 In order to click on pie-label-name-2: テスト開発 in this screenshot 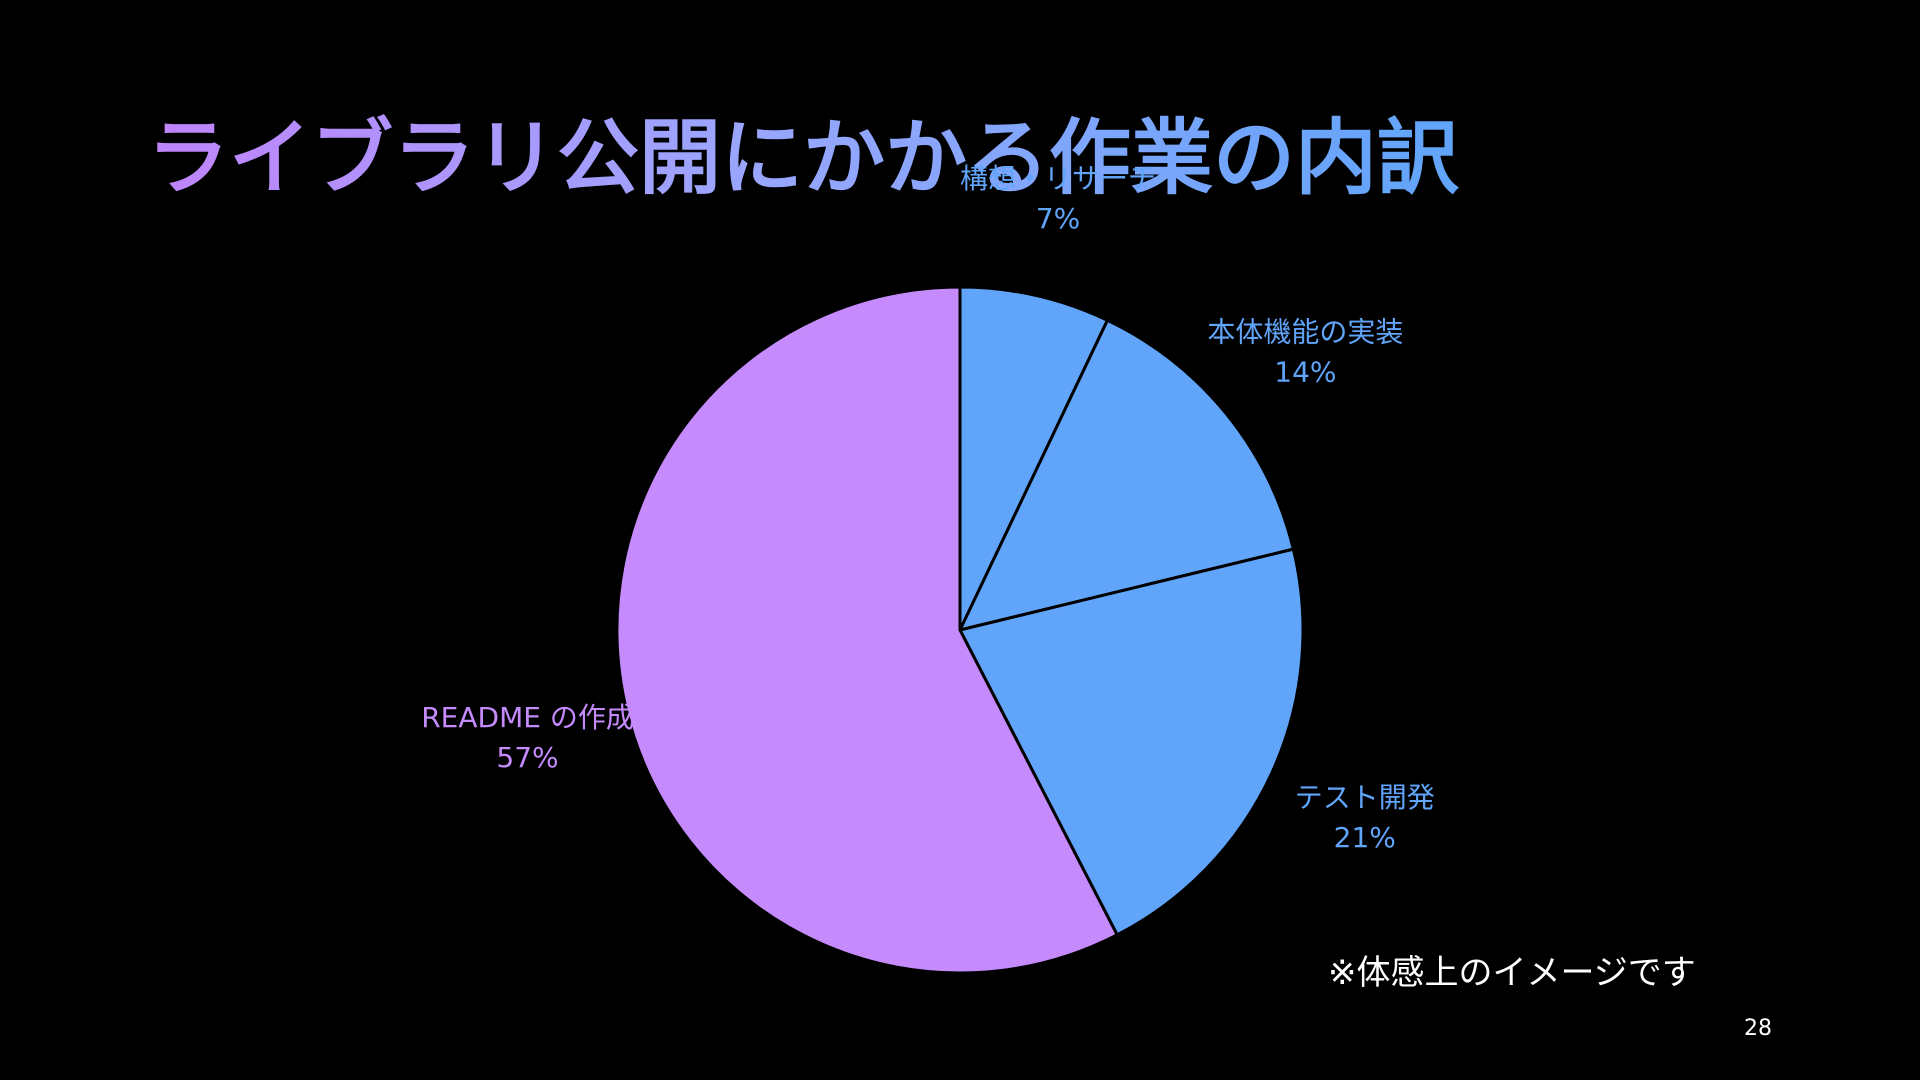, I will do `click(1365, 797)`.